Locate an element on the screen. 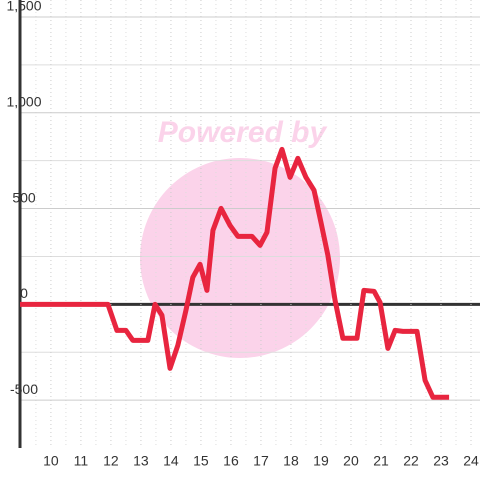  x-tick-label: 11 is located at coordinates (81, 461).